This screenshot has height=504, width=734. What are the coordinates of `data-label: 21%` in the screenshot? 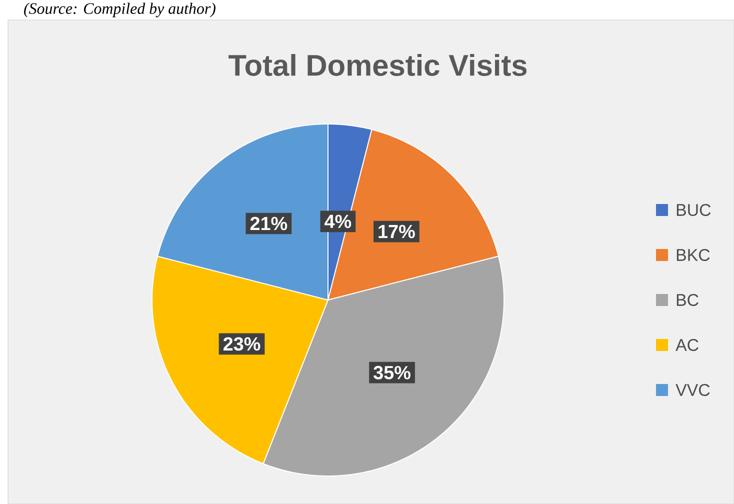 It's located at (269, 223).